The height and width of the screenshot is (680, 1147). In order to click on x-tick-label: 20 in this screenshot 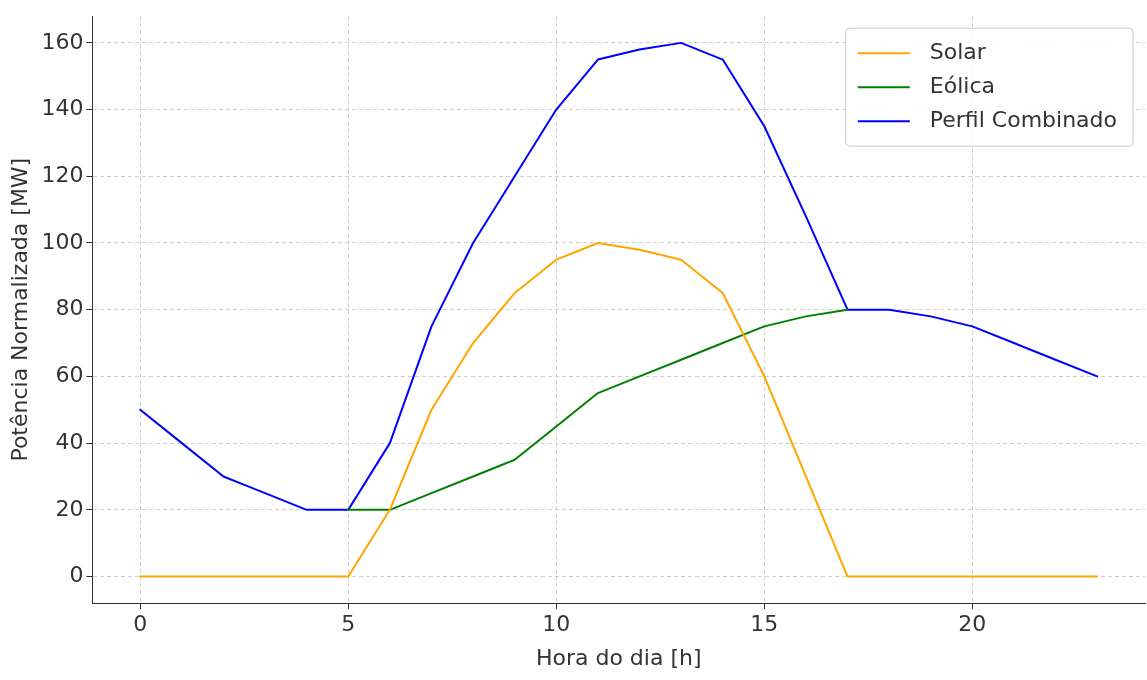, I will do `click(972, 624)`.